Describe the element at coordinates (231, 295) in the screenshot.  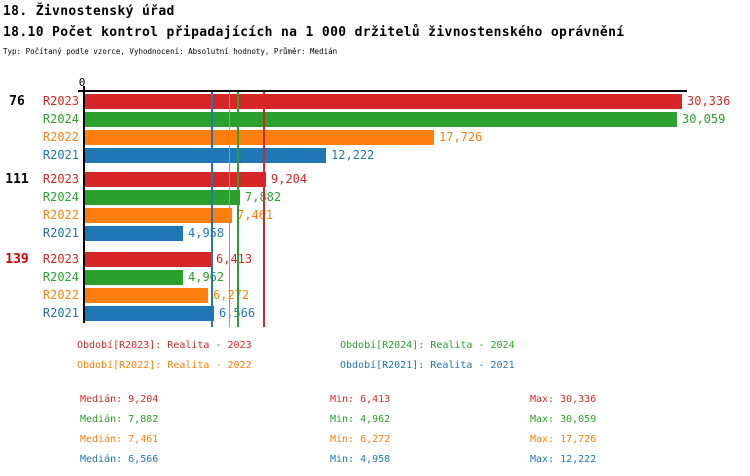
I see `bar-value-label: 6,272` at that location.